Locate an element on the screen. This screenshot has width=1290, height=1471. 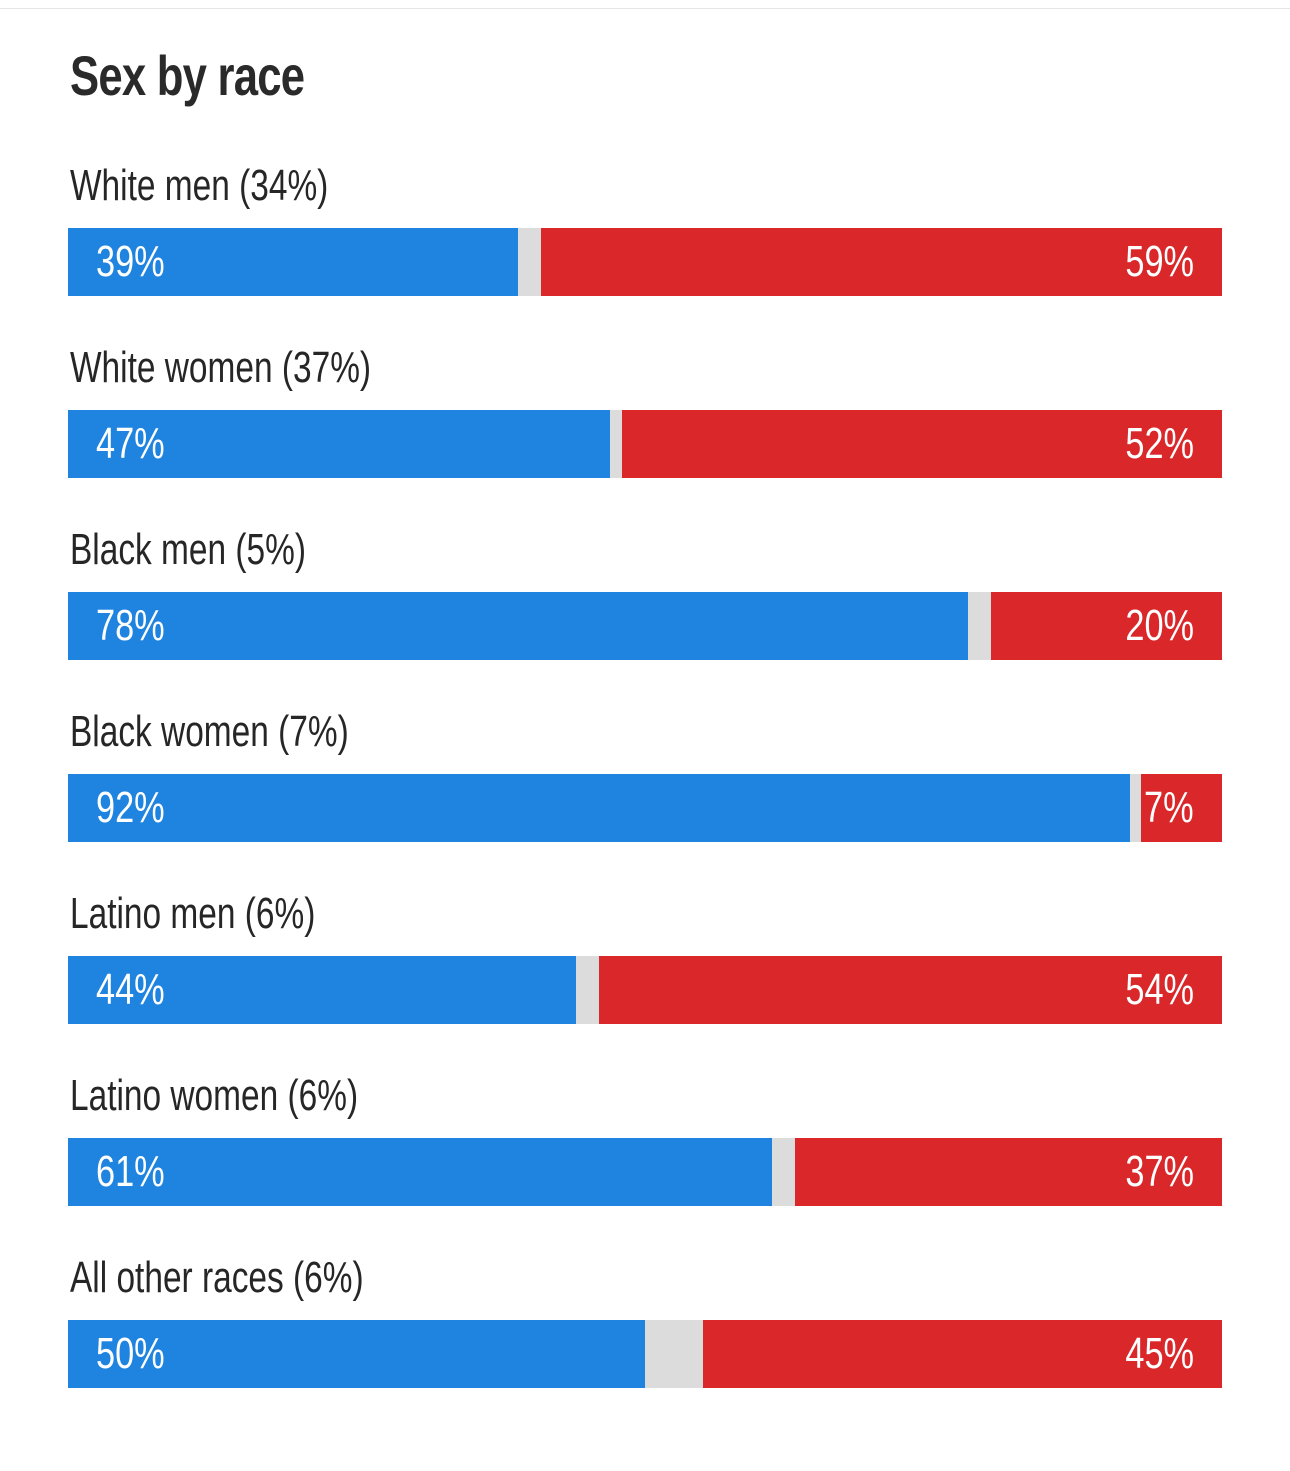
category-label: White men (34%) is located at coordinates (199, 185).